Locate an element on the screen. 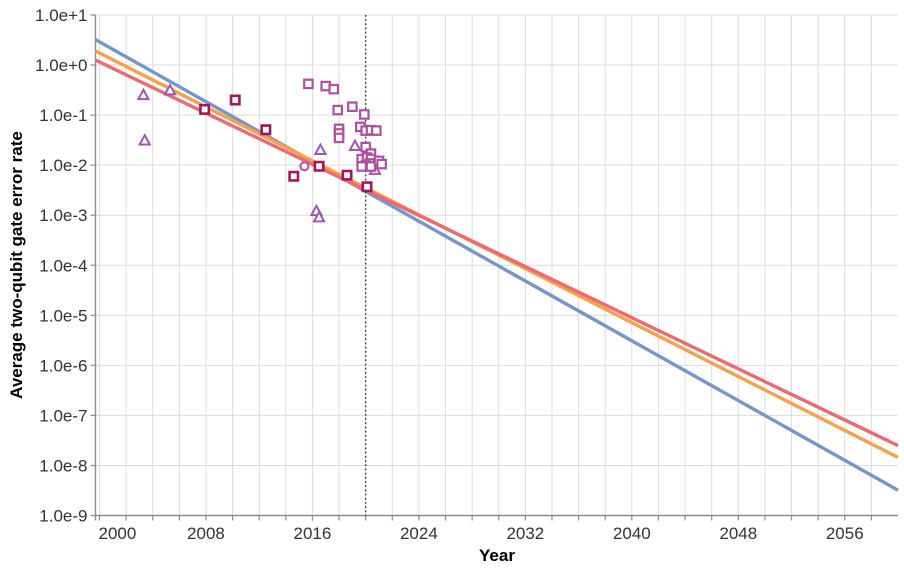 The image size is (904, 571). y-tick-label: 1.0e-3 is located at coordinates (63, 215).